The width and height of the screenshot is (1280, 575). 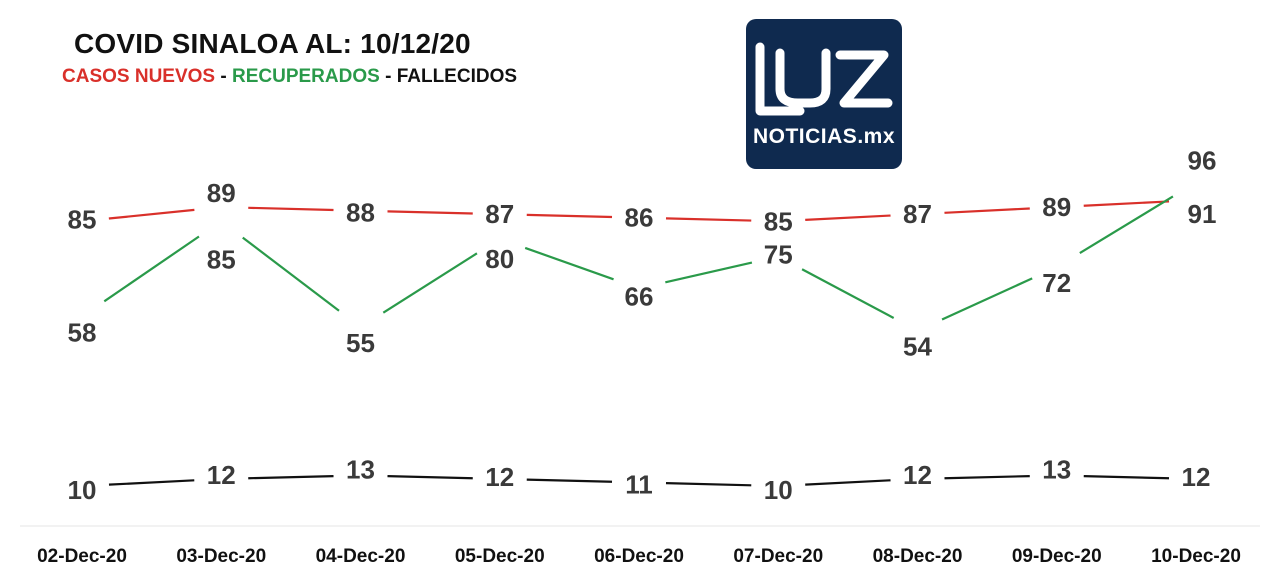 I want to click on data-label-recuperados: 66, so click(x=639, y=296).